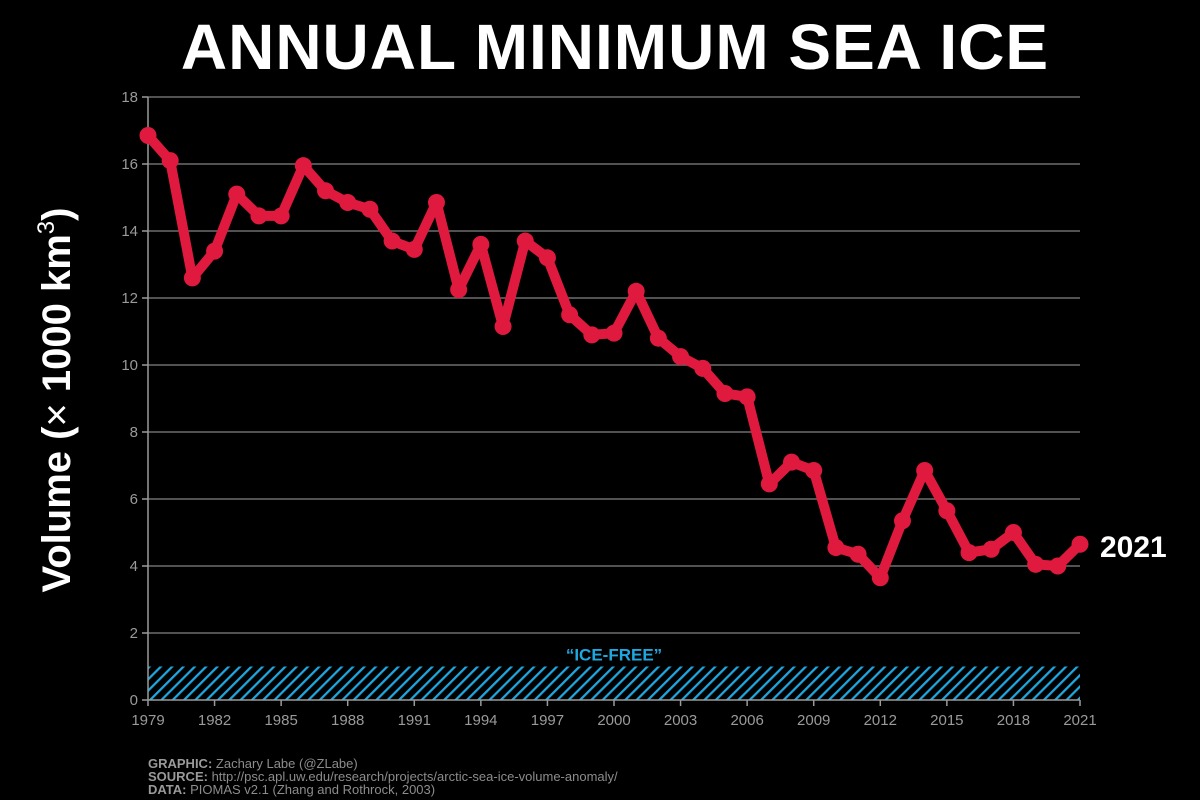  What do you see at coordinates (170, 161) in the screenshot?
I see `data-point-1980` at bounding box center [170, 161].